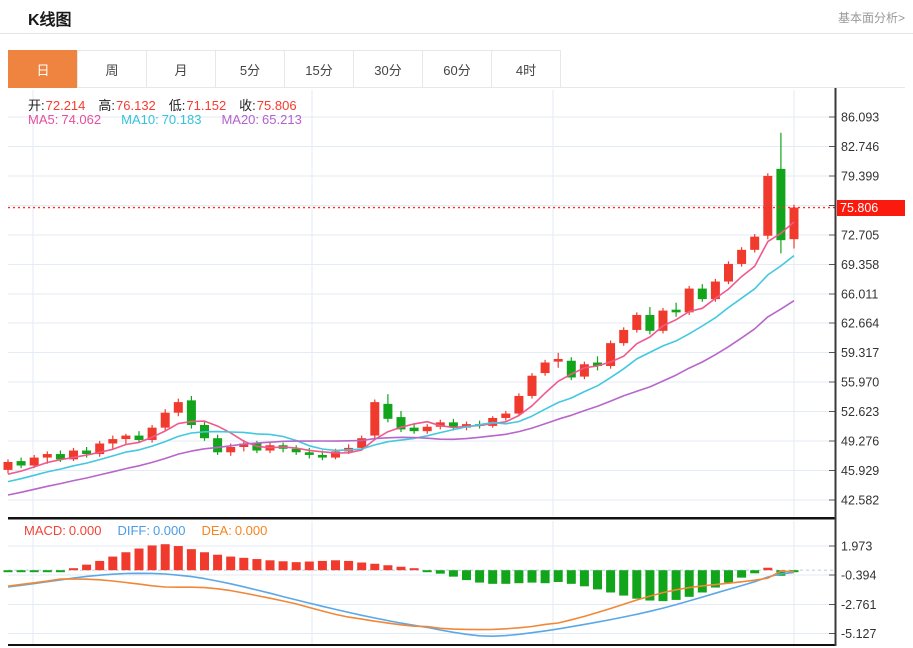 The width and height of the screenshot is (913, 648). I want to click on tab-month: 月, so click(181, 69).